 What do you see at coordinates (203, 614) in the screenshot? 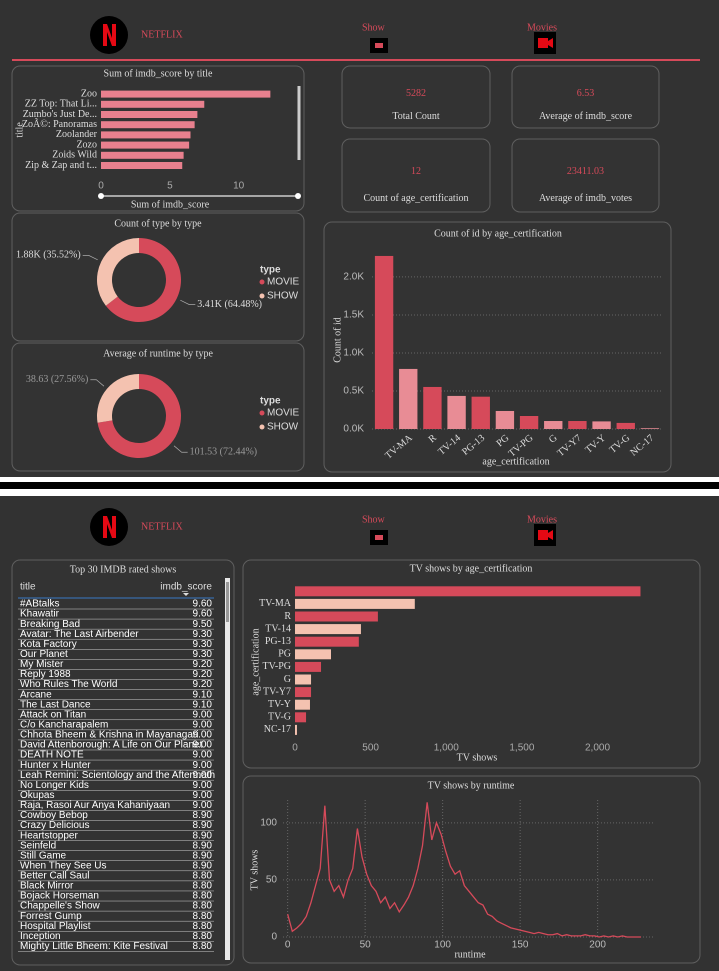
I see `cell: 9.60` at bounding box center [203, 614].